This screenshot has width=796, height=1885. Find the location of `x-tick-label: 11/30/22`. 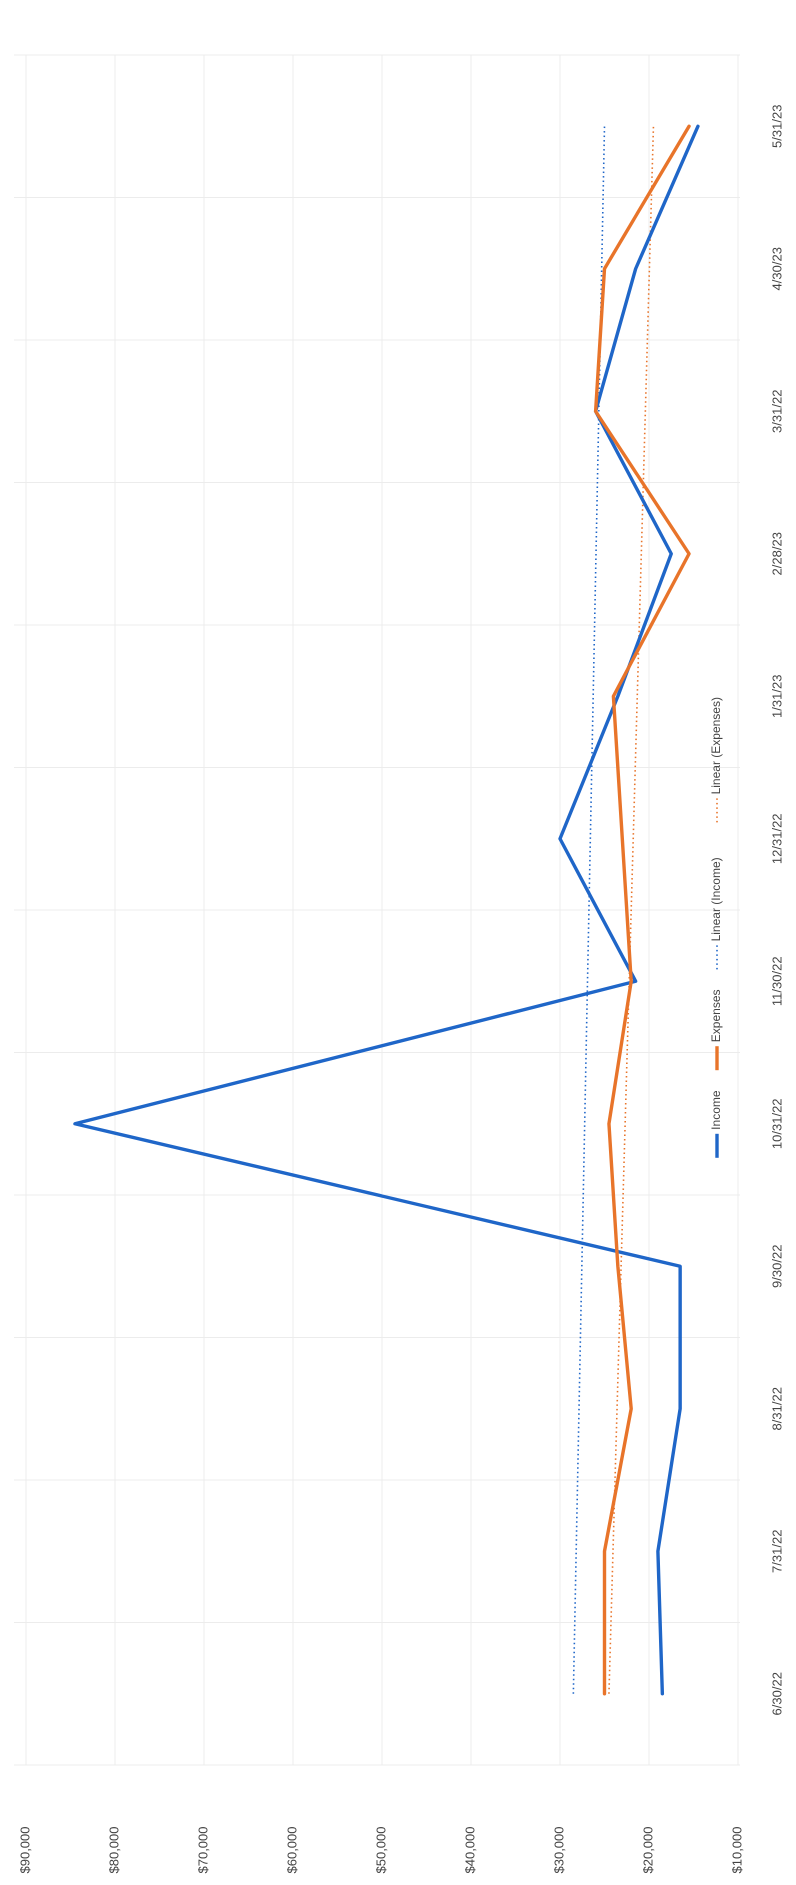

x-tick-label: 11/30/22 is located at coordinates (776, 981).